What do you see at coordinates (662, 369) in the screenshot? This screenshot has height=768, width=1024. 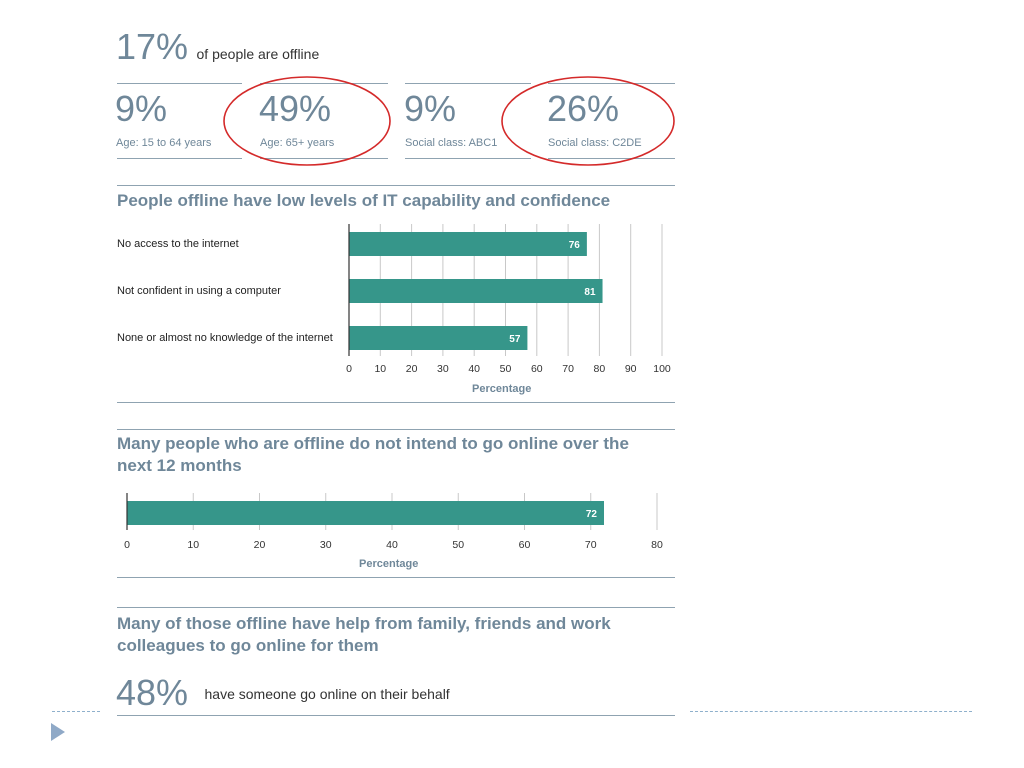 I see `chart1-tick-label: 100` at bounding box center [662, 369].